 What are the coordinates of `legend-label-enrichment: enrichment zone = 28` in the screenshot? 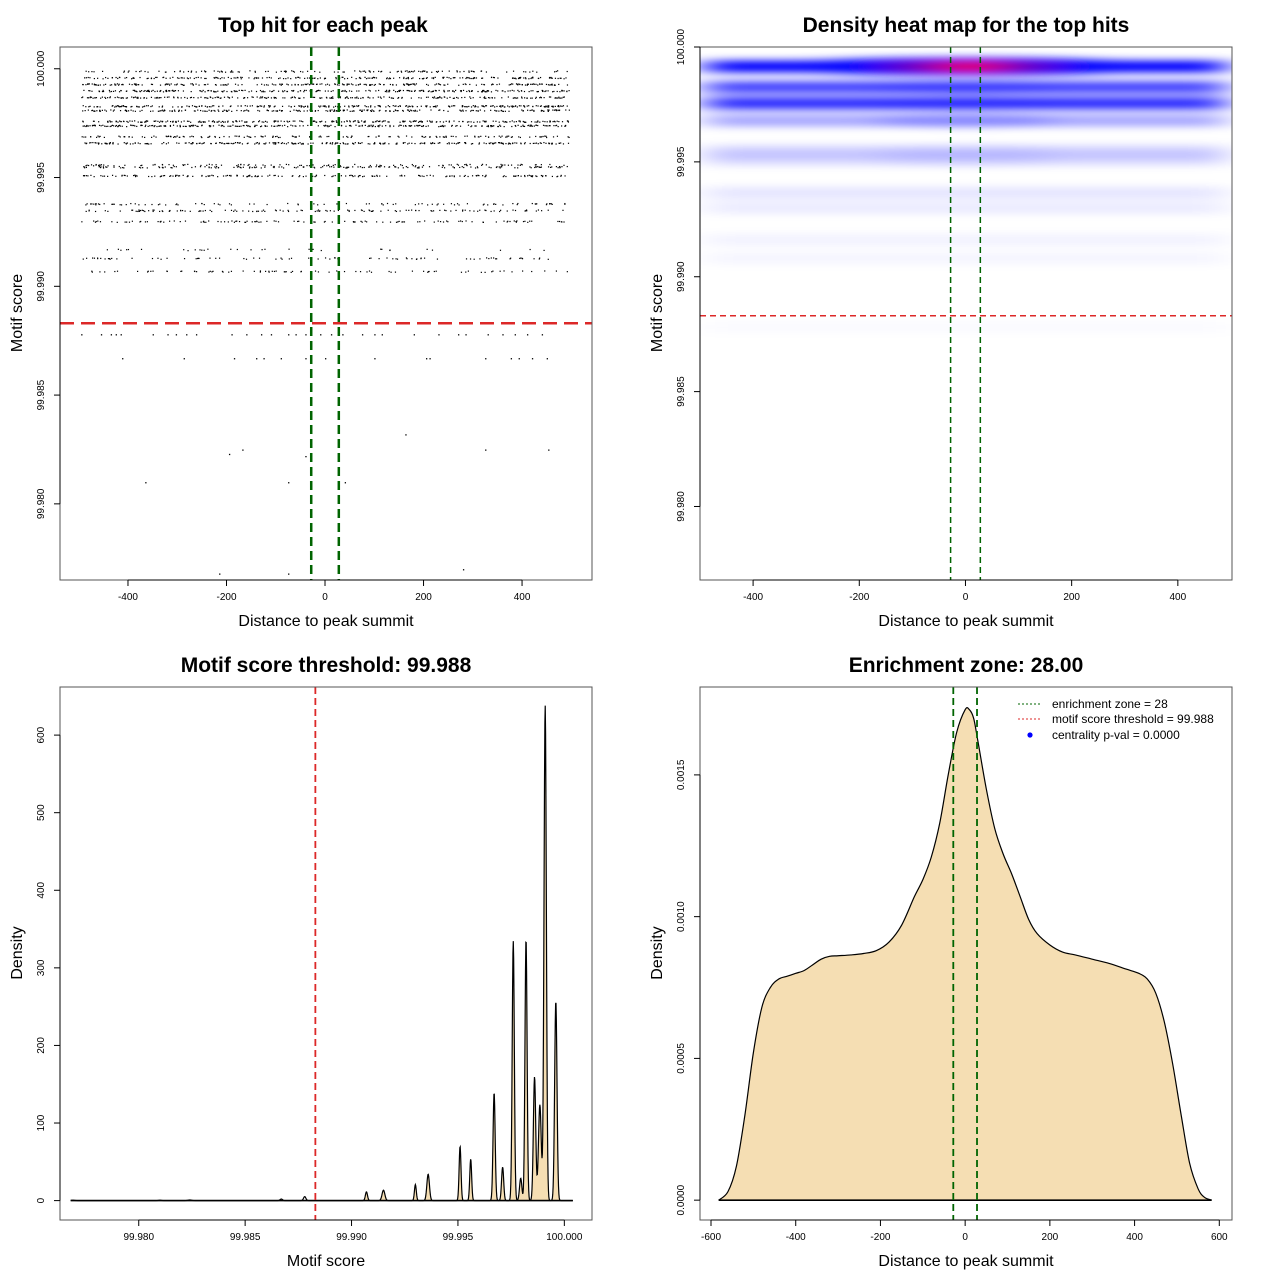 It's located at (1110, 704).